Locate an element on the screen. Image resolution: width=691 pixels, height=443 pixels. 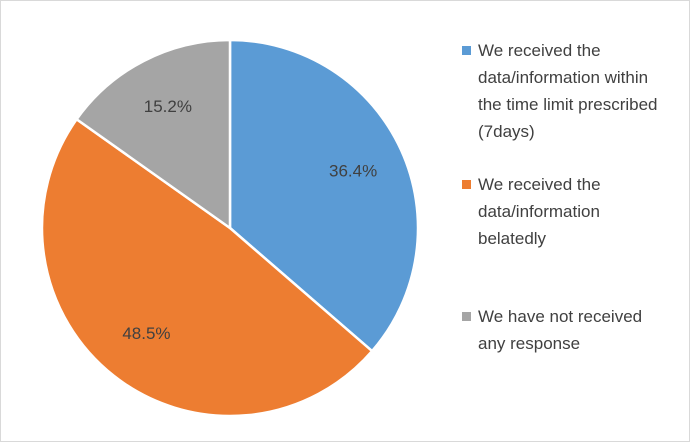
data-label: 48.5% is located at coordinates (146, 333).